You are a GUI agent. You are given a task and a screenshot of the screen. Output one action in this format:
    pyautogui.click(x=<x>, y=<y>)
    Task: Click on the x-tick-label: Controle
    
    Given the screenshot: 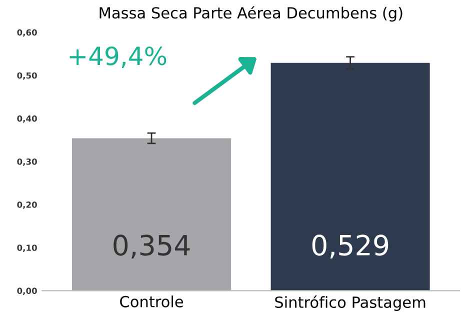 What is the action you would take?
    pyautogui.click(x=152, y=302)
    